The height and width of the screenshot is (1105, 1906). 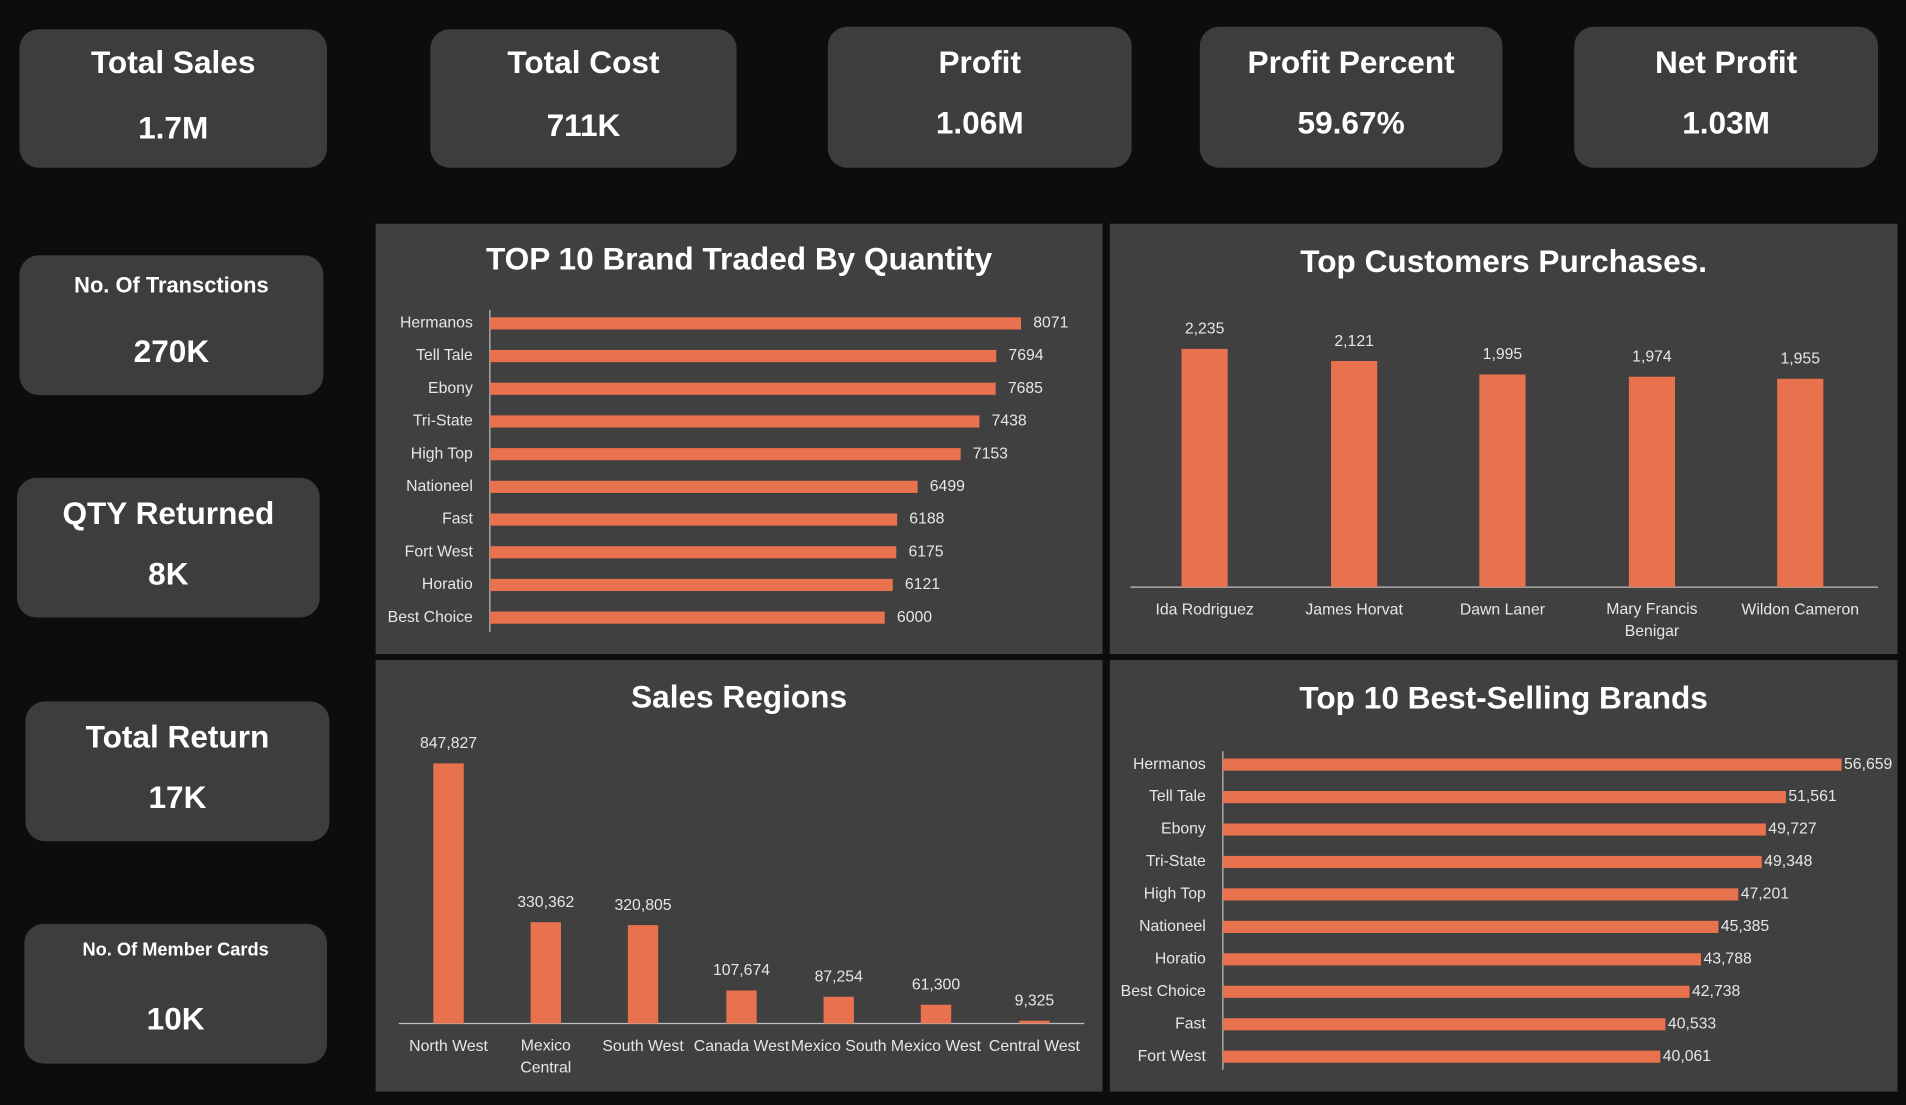 I want to click on kpi-title: No. Of Transctions, so click(x=171, y=285).